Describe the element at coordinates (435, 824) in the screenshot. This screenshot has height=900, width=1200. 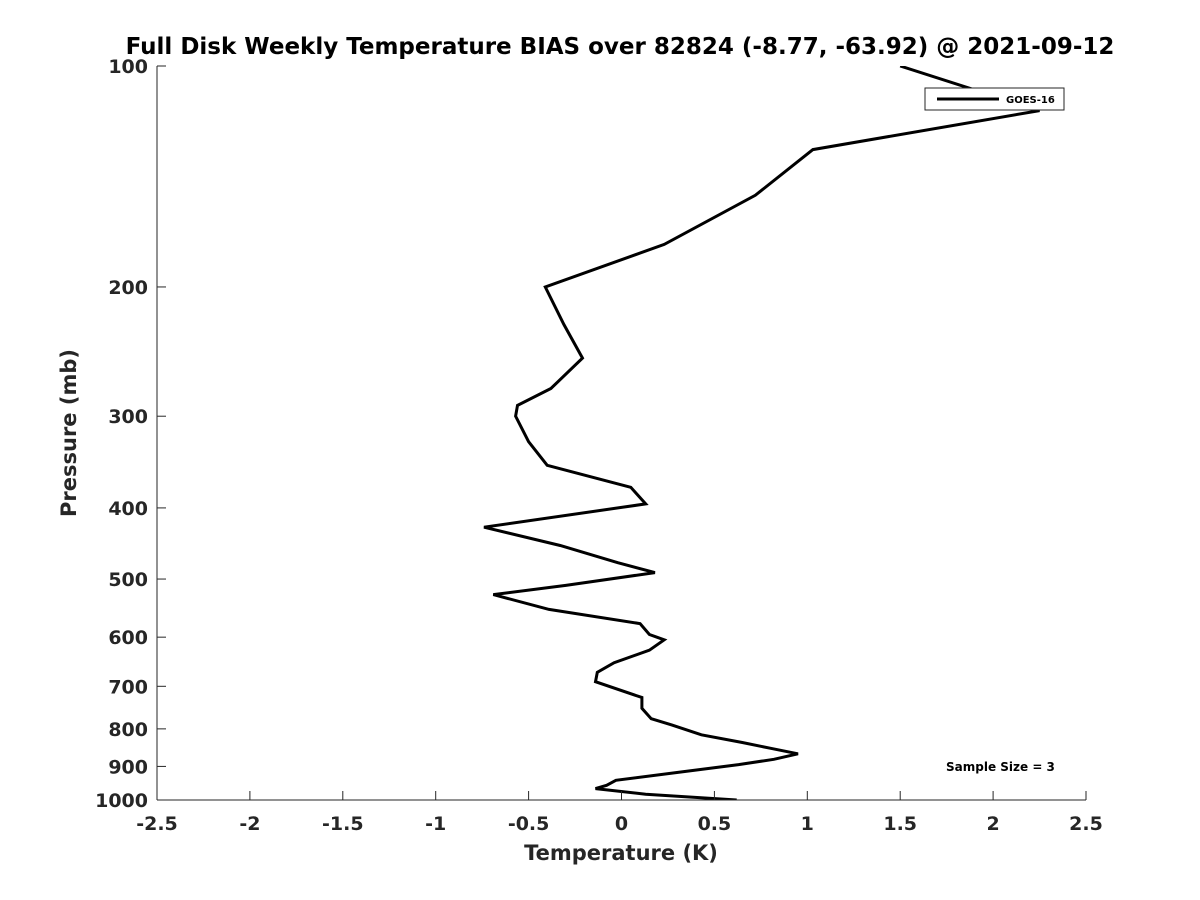
I see `x-tick-label: -1` at that location.